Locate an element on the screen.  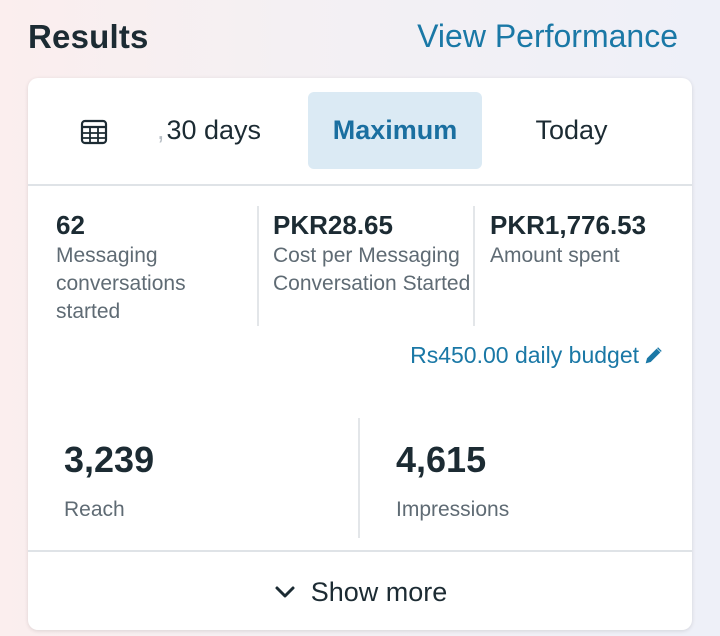
tab-maximum: Maximum is located at coordinates (395, 130).